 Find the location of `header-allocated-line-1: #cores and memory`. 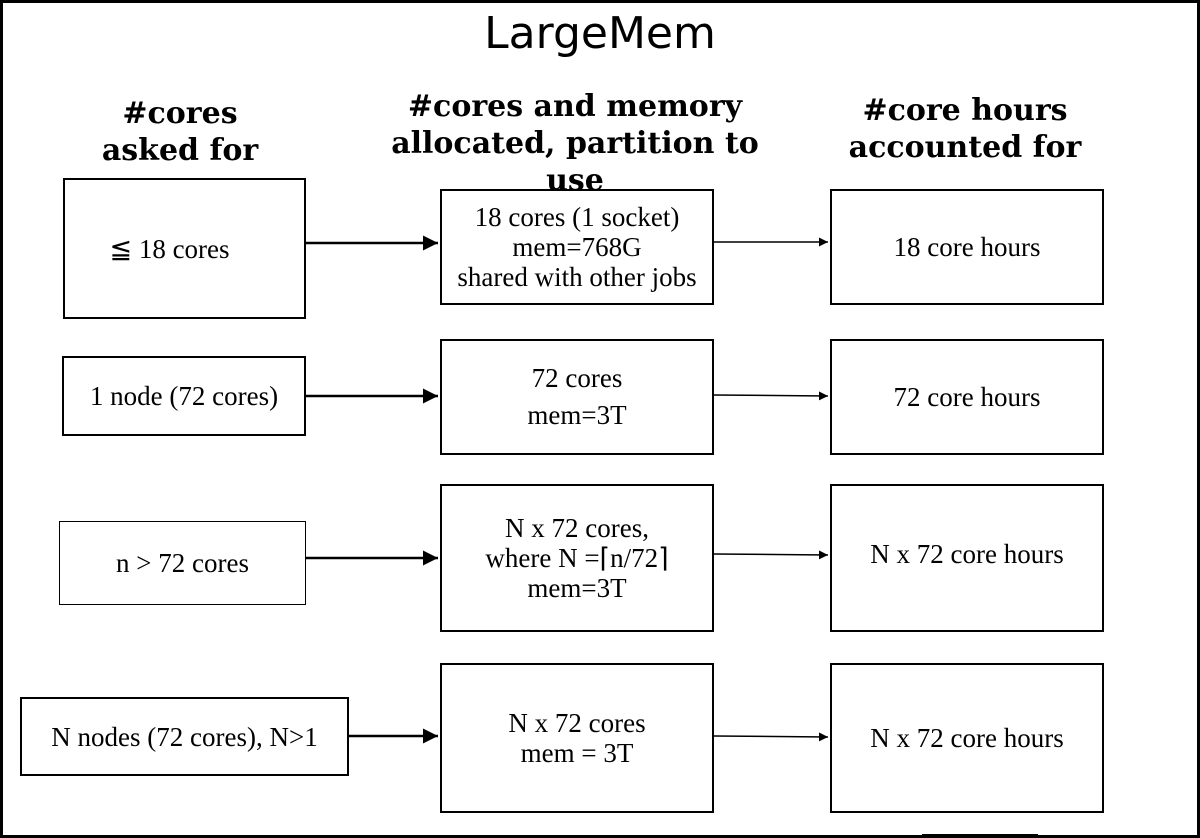

header-allocated-line-1: #cores and memory is located at coordinates (575, 106).